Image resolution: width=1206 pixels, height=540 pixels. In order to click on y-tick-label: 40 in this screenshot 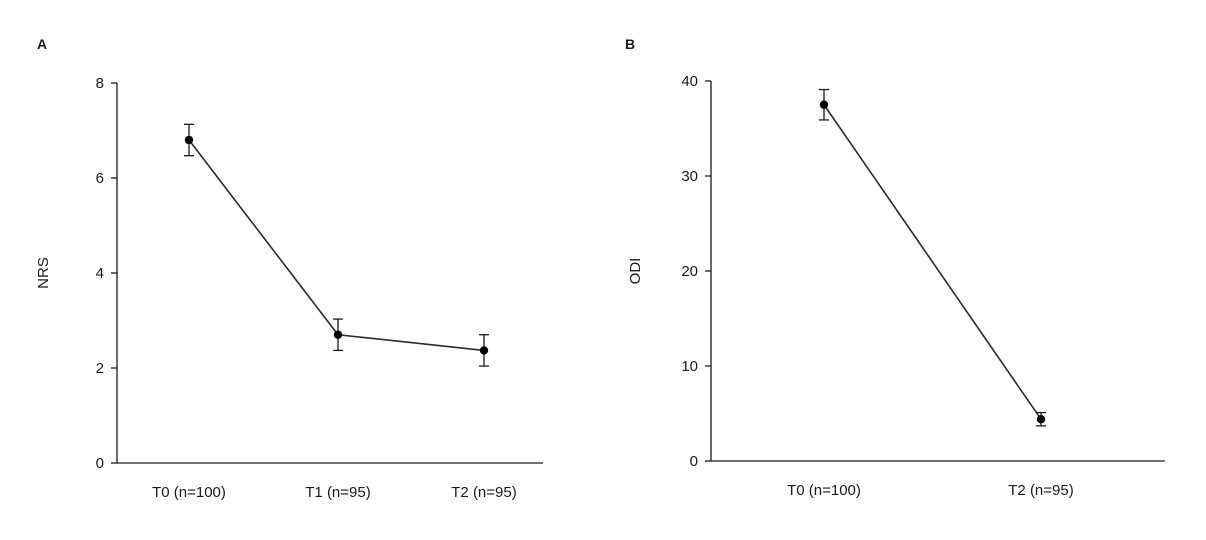, I will do `click(689, 81)`.